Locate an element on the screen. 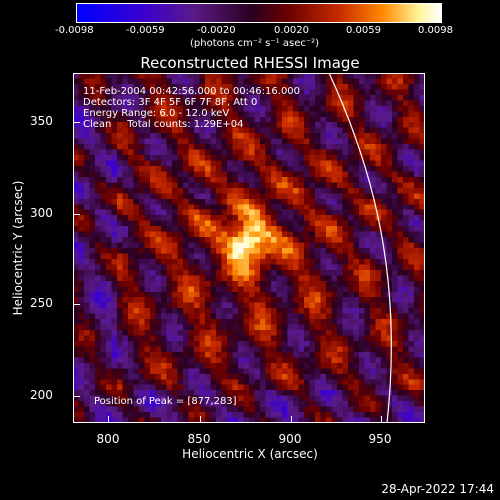 The width and height of the screenshot is (500, 500). y-tick: 350 is located at coordinates (41, 121).